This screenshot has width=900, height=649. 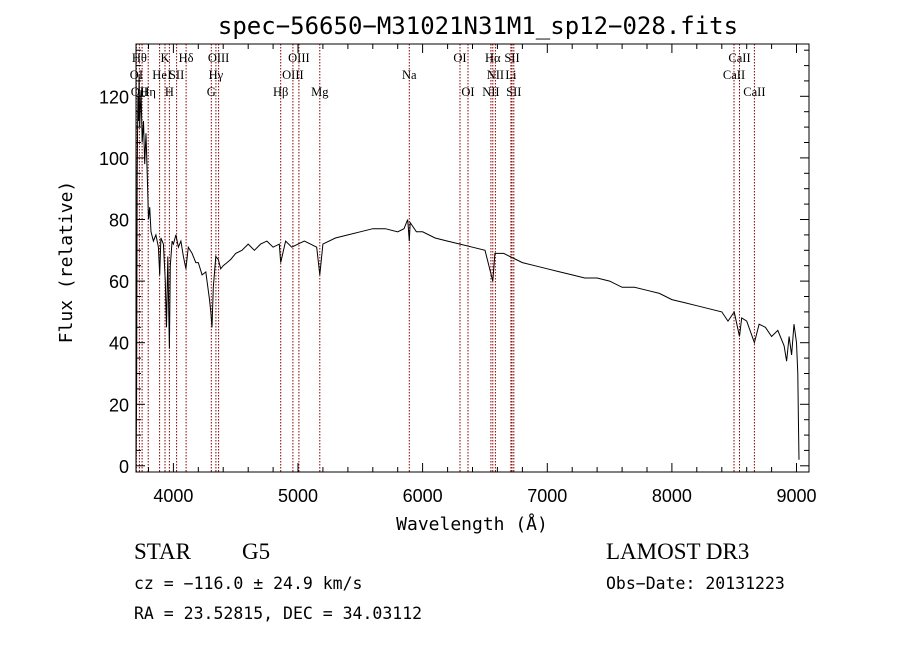 I want to click on line-label: Hθ, so click(x=139, y=58).